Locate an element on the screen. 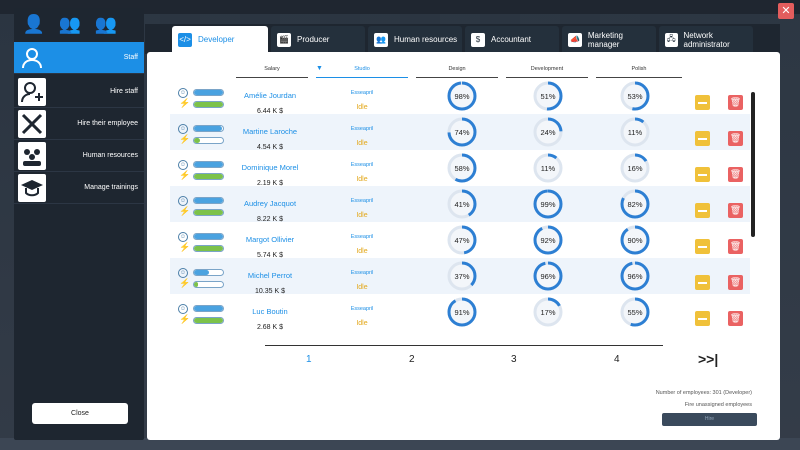 The width and height of the screenshot is (800, 450). sidebar-top-icons: 👤 👥 👥 is located at coordinates (79, 25).